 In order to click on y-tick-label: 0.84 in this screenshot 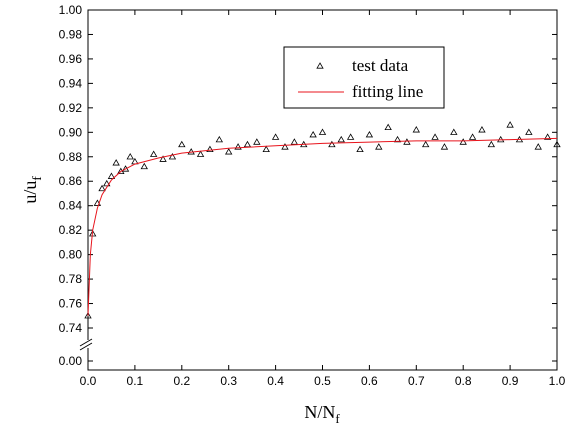, I will do `click(71, 206)`.